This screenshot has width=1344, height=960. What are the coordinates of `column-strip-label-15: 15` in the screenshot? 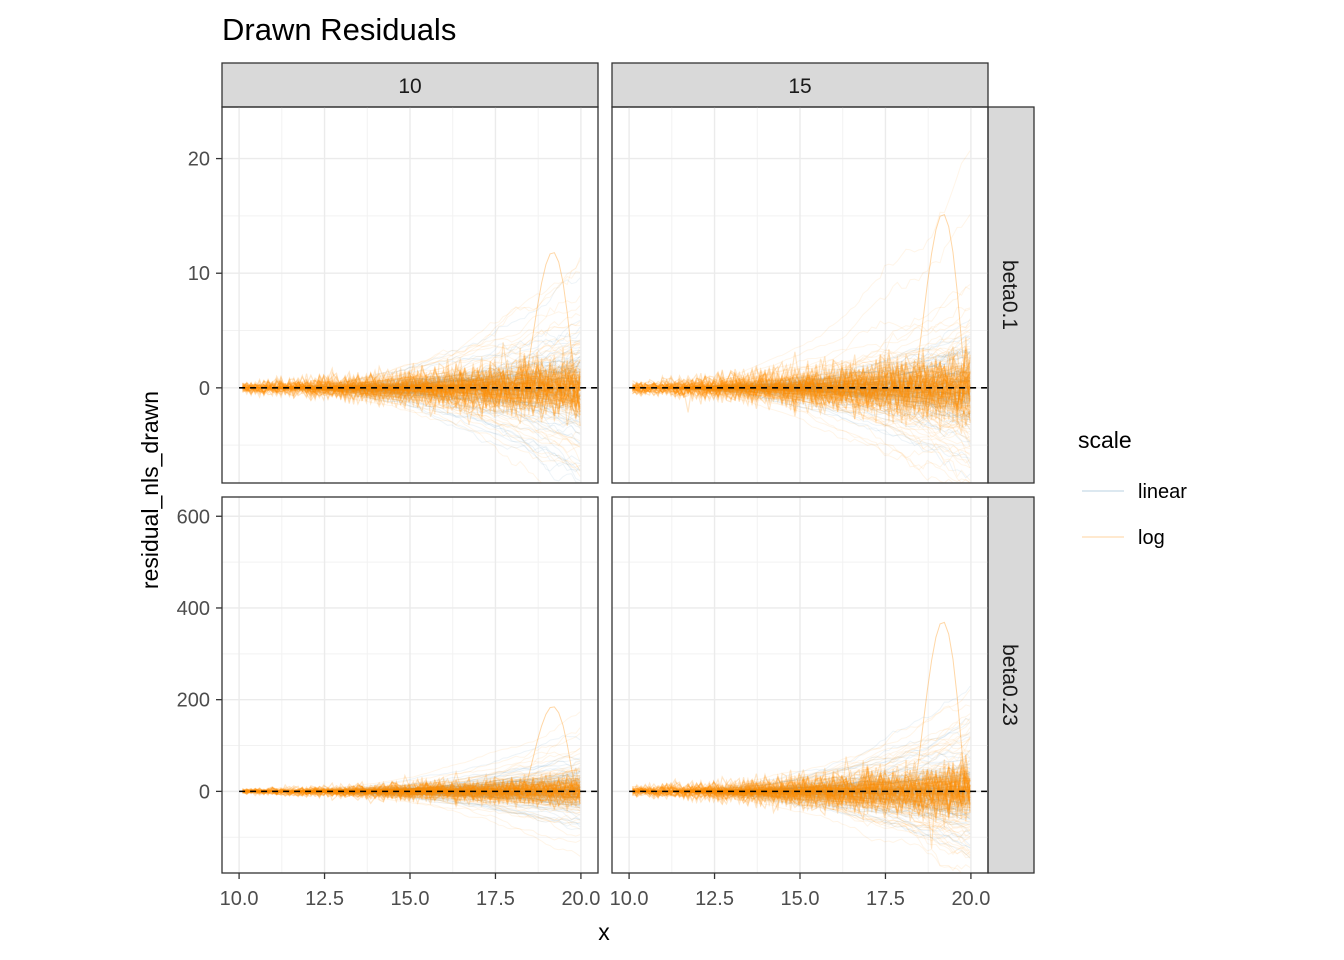 It's located at (799, 86).